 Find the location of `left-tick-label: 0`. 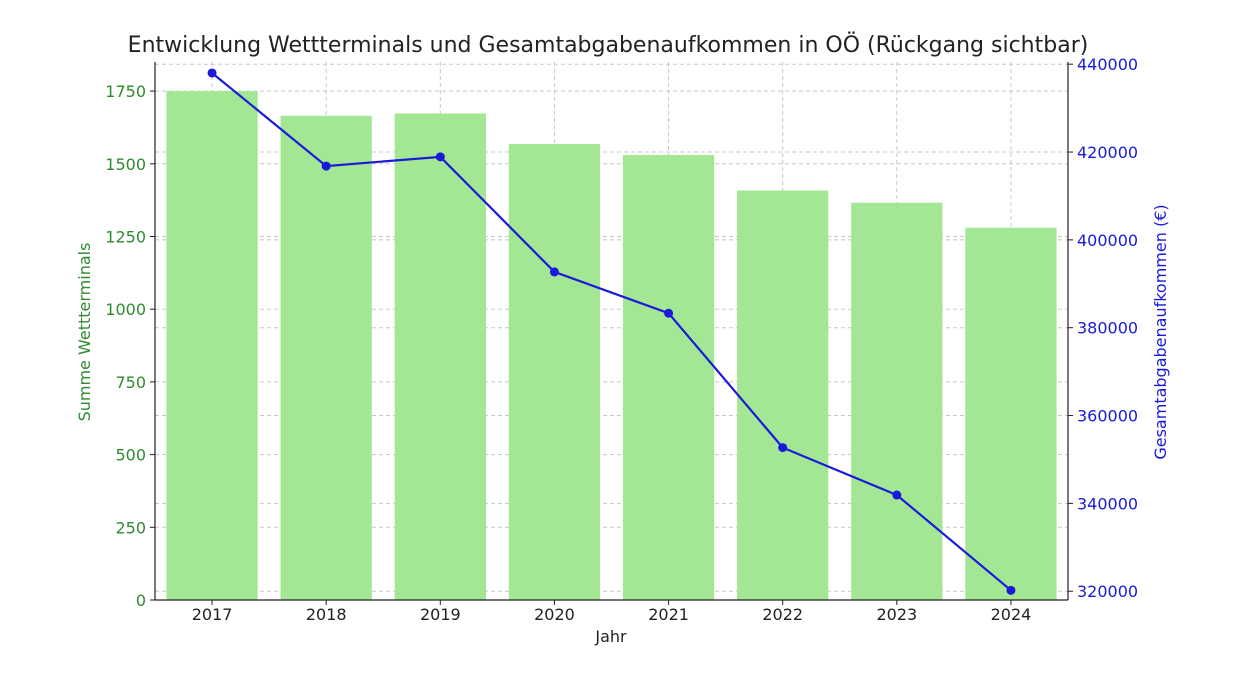

left-tick-label: 0 is located at coordinates (141, 600).